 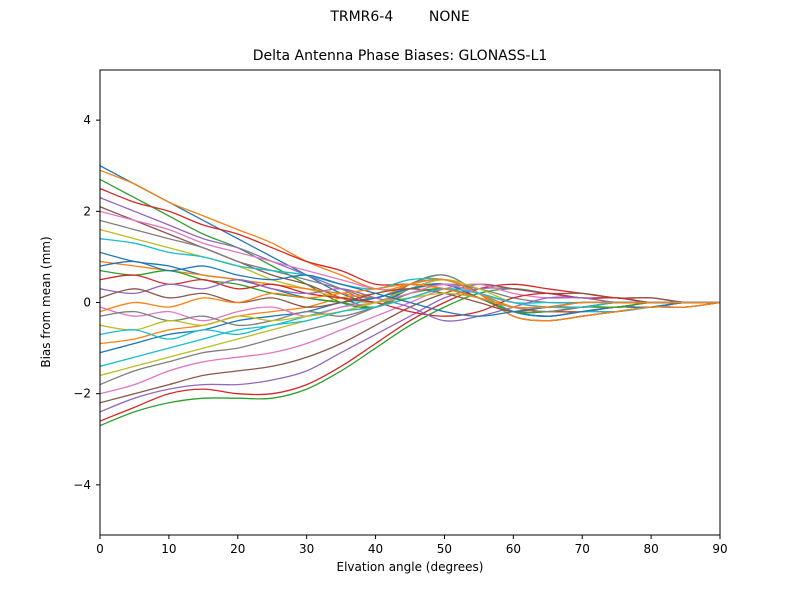 I want to click on y-tick-label: 4, so click(x=87, y=120).